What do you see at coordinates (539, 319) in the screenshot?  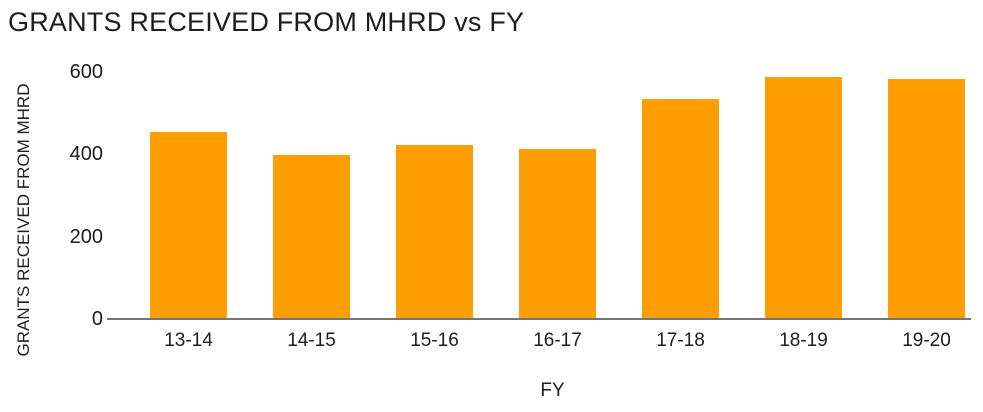 I see `x-axis-line` at bounding box center [539, 319].